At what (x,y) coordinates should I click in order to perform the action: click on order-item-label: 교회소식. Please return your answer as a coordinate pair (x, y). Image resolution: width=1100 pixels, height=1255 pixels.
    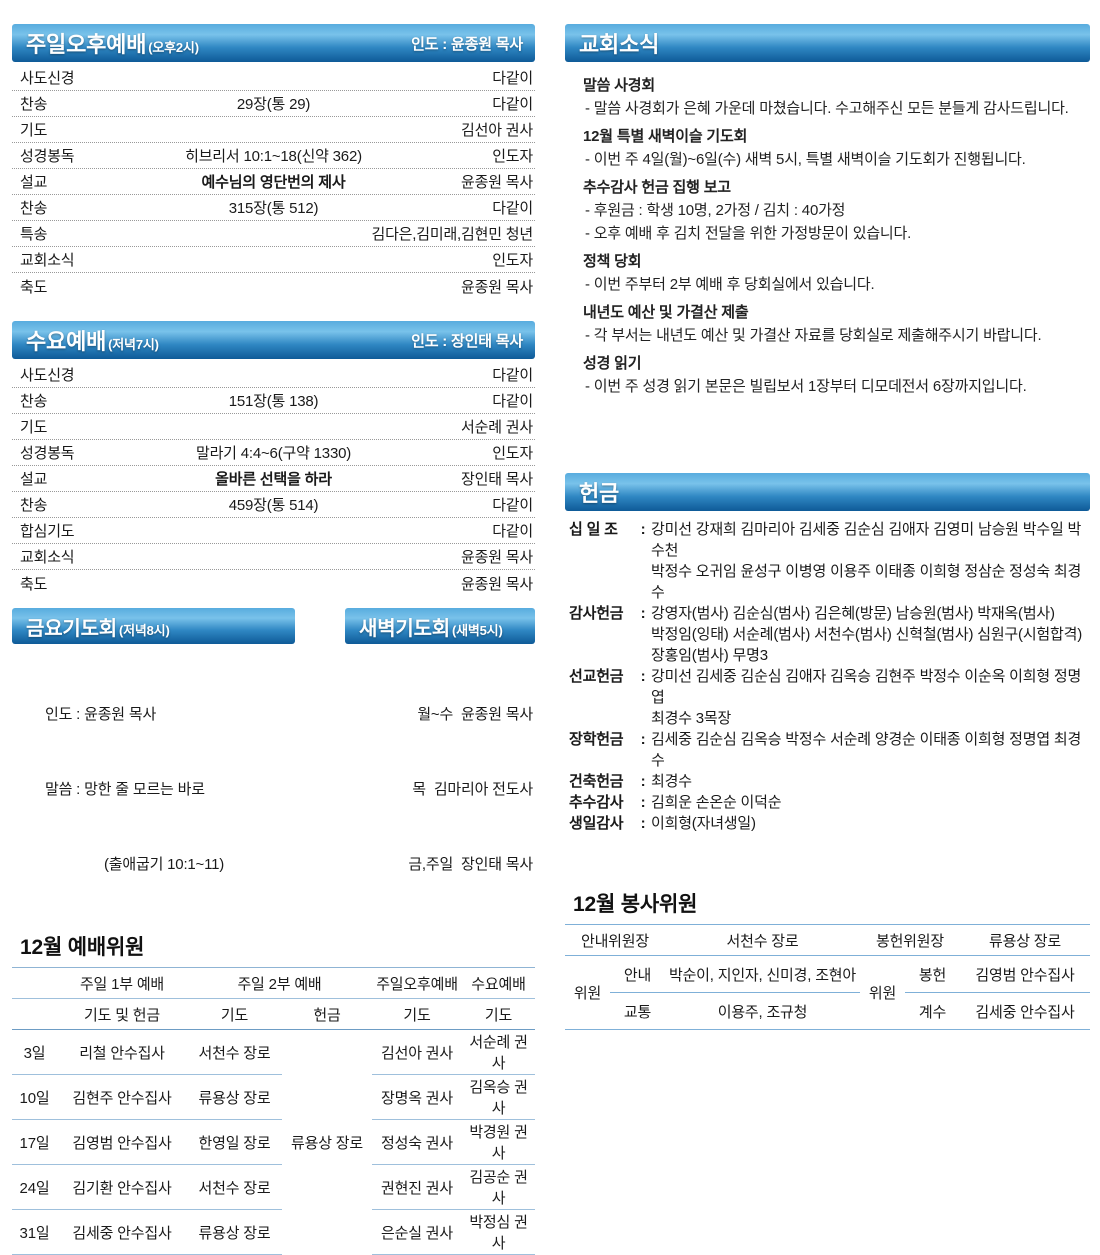
    Looking at the image, I should click on (47, 260).